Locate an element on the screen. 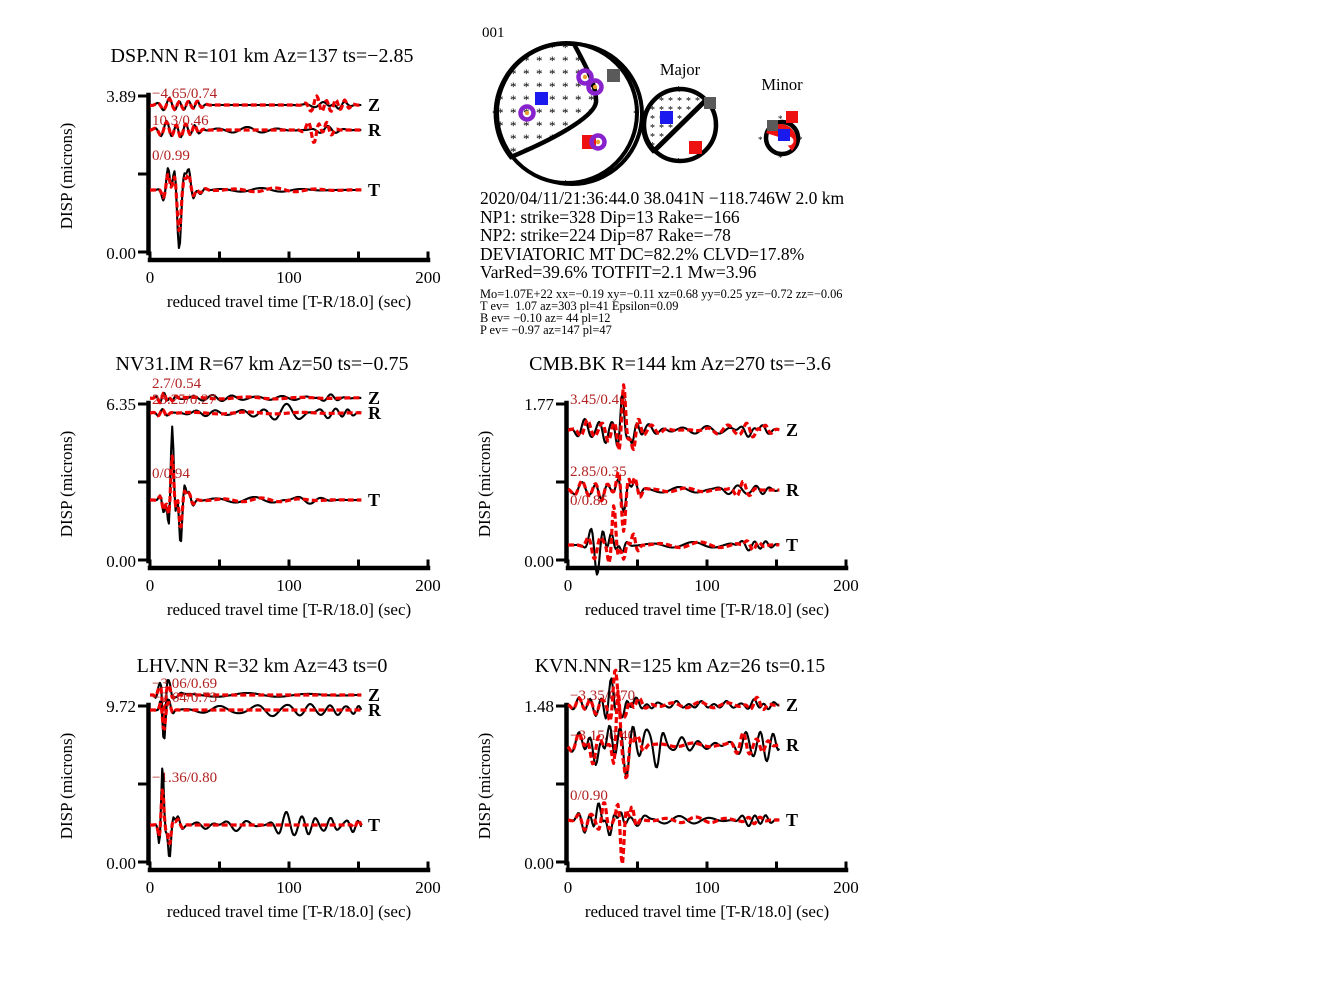 The height and width of the screenshot is (1000, 1334). ymax-label: 9.72 is located at coordinates (121, 706).